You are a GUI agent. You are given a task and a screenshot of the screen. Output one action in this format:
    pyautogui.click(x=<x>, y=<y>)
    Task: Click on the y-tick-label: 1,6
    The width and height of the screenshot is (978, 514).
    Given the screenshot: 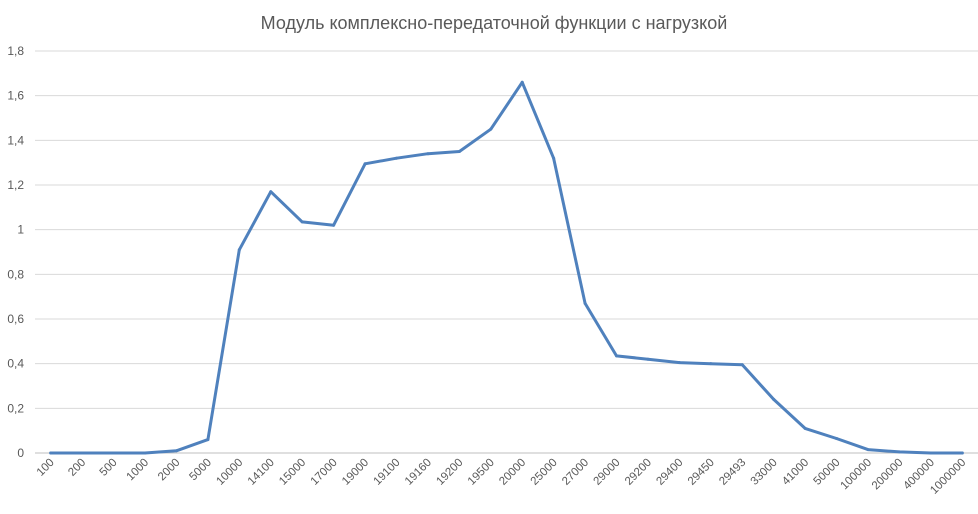 What is the action you would take?
    pyautogui.click(x=15, y=96)
    